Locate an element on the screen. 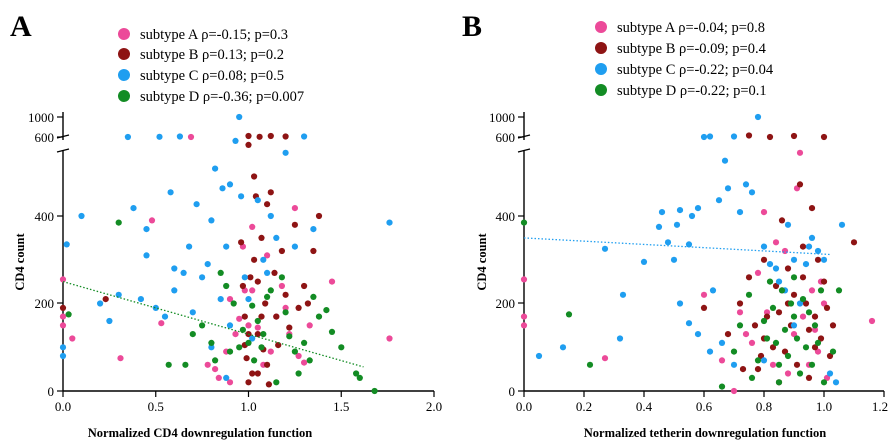 Image resolution: width=896 pixels, height=442 pixels. panel-b-xtick-2: 0.4 is located at coordinates (644, 406).